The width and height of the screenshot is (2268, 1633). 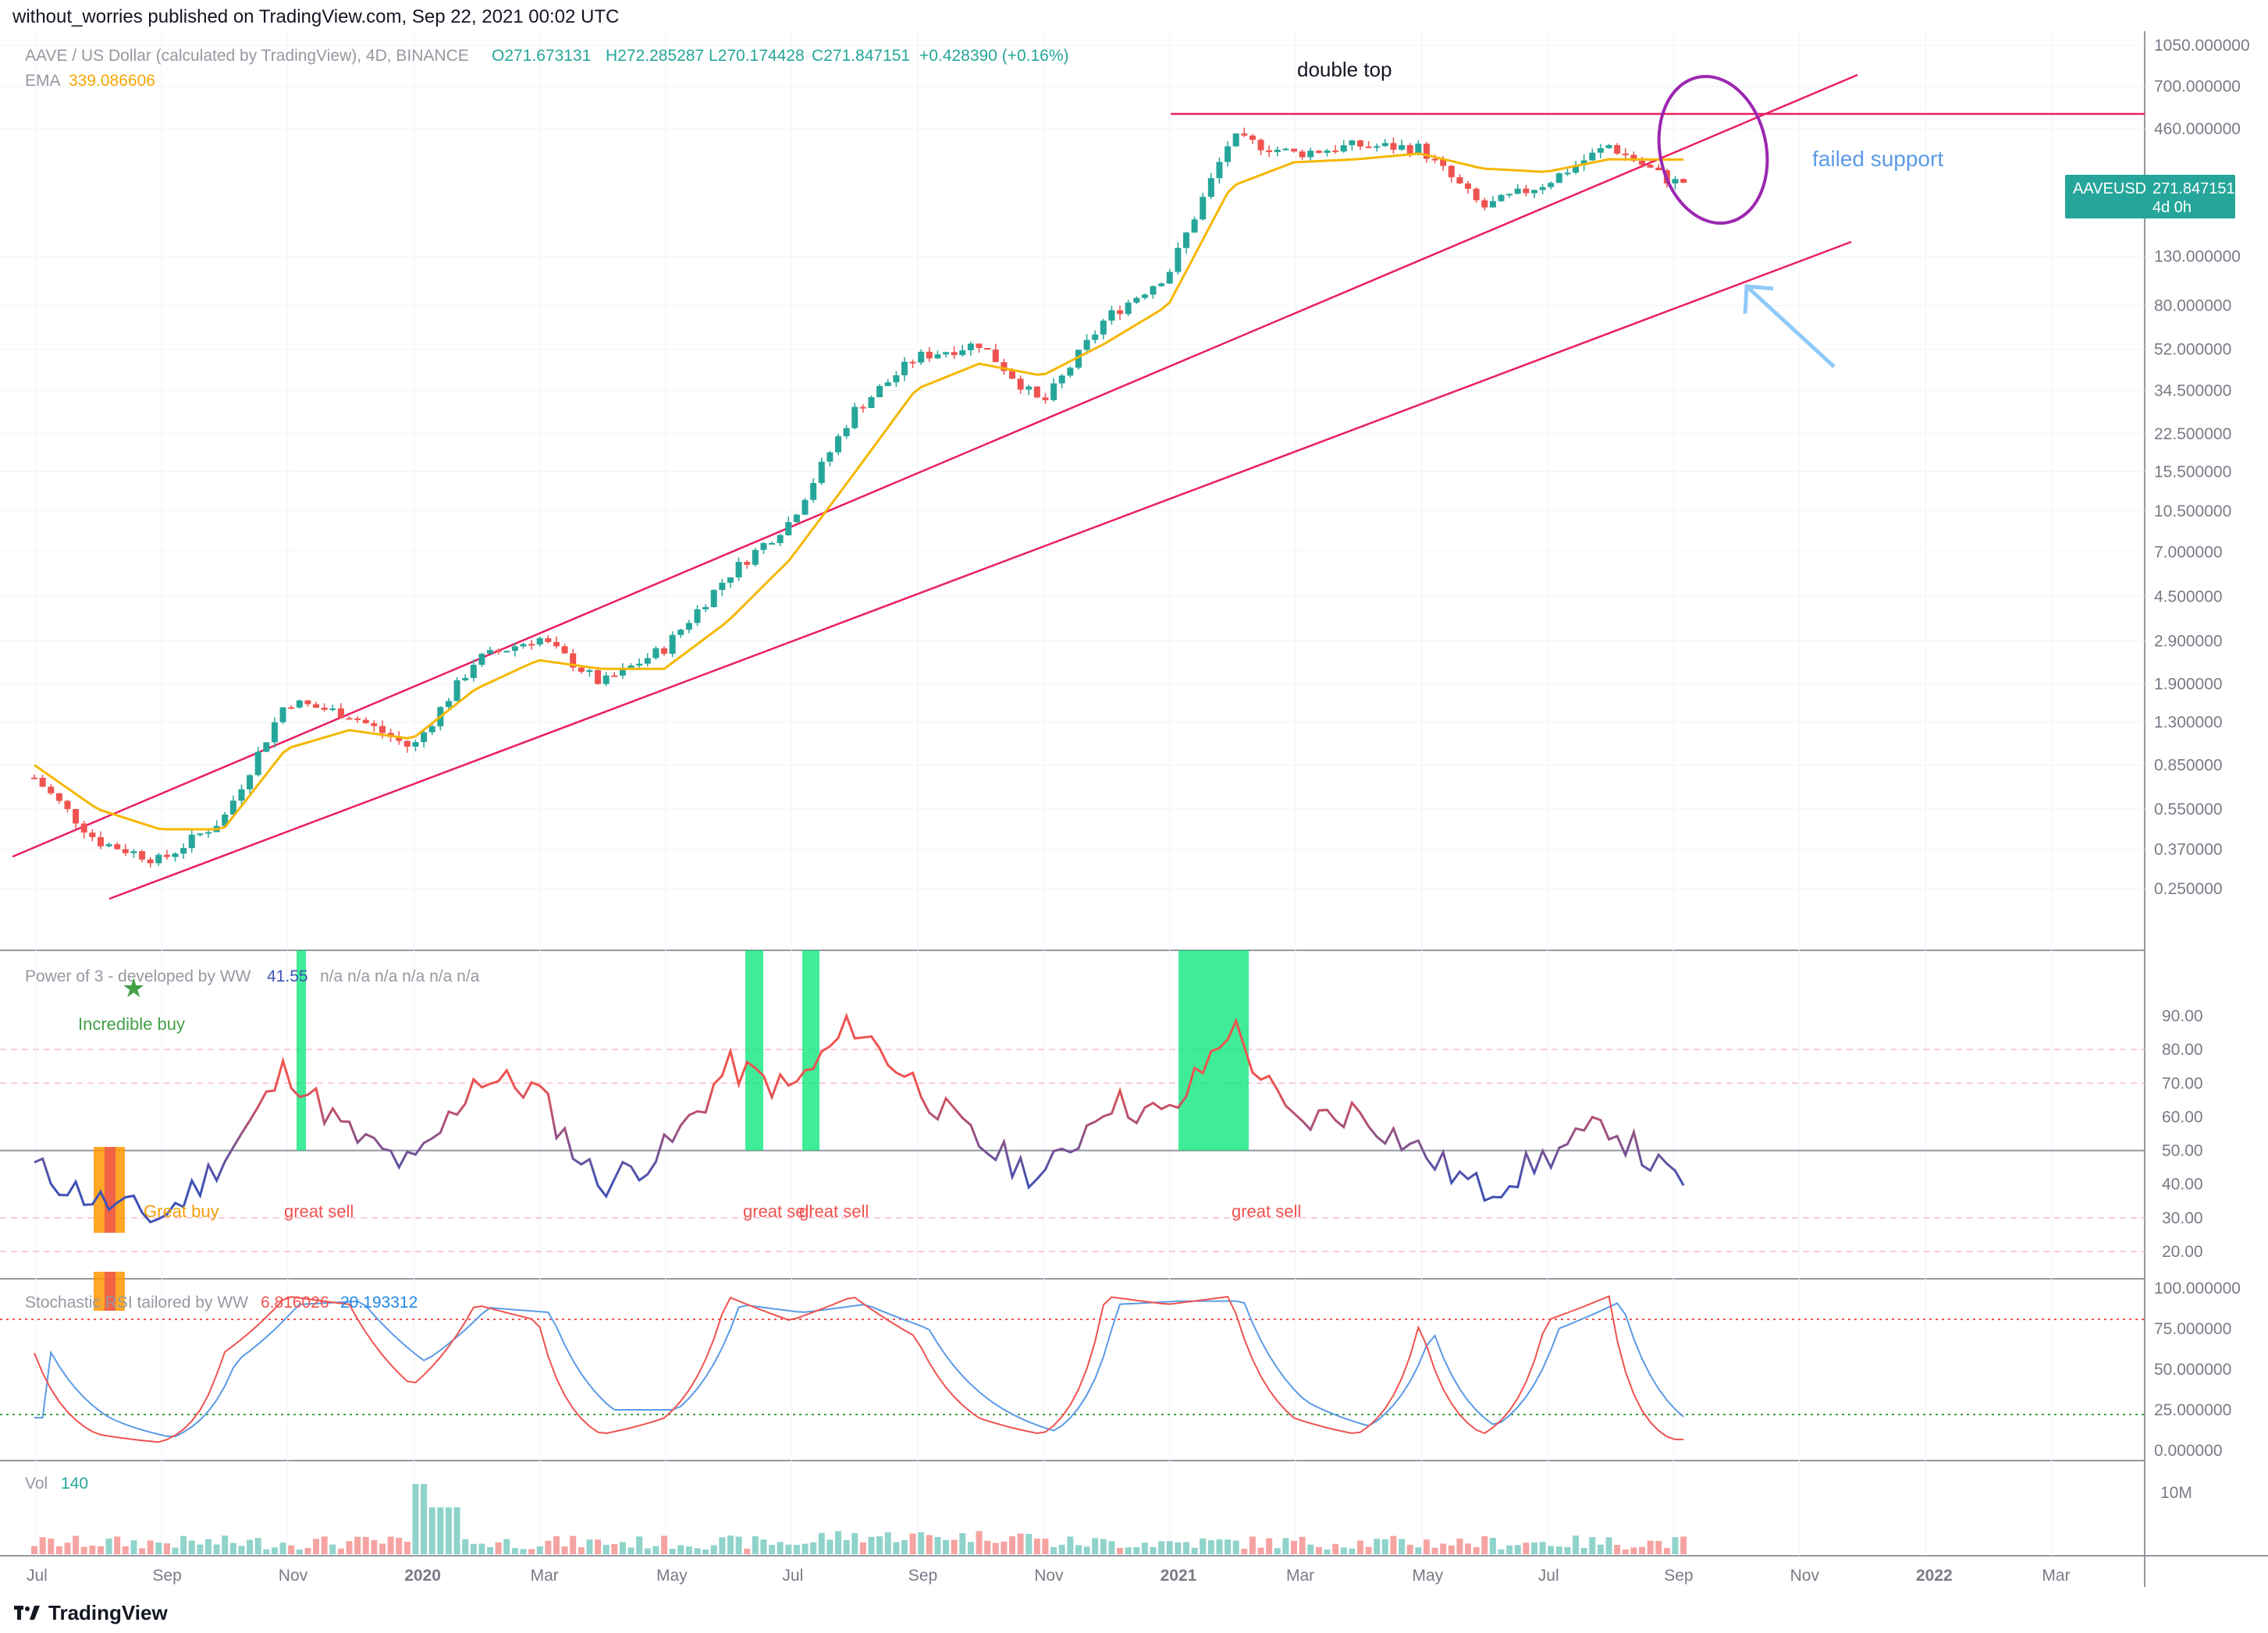 I want to click on time-axis-tick: Mar, so click(x=2056, y=1576).